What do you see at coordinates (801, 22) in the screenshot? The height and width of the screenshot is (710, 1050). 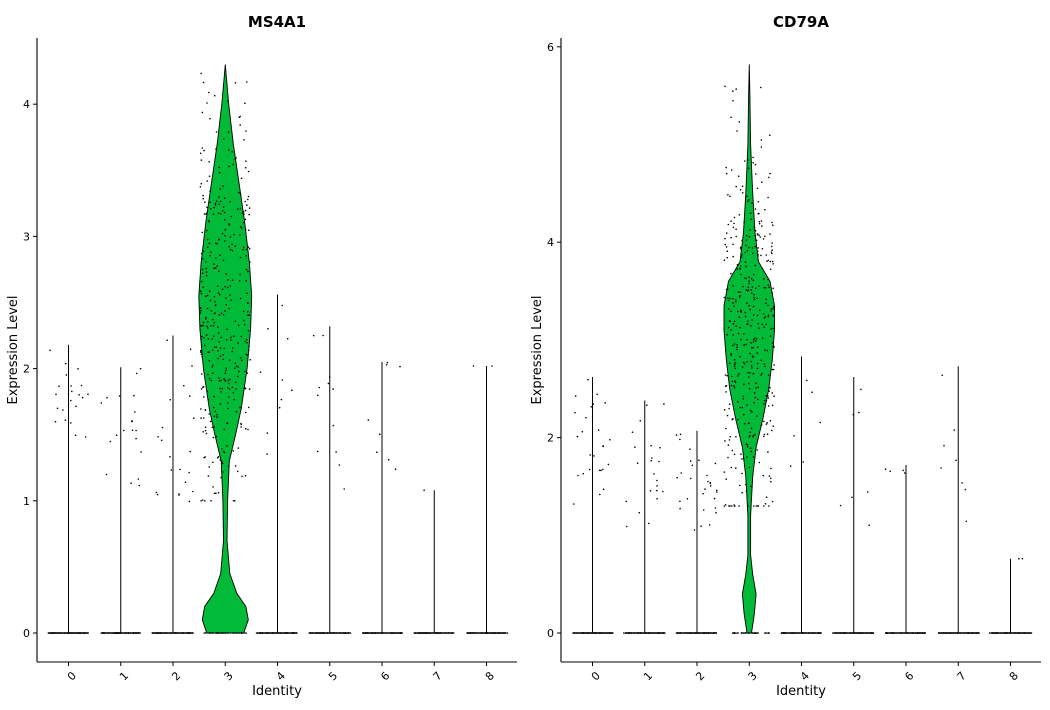 I see `chart-title: CD79A` at bounding box center [801, 22].